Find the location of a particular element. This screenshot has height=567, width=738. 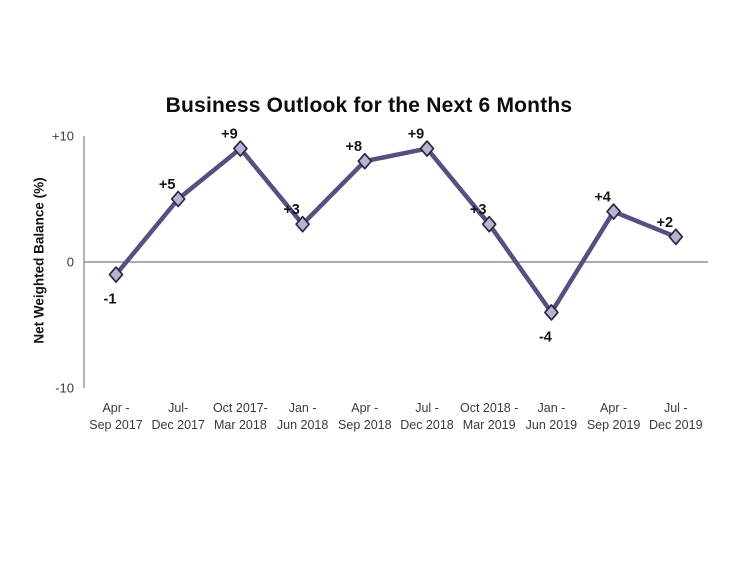

x-category-label-line2: Sep 2017 is located at coordinates (116, 425).